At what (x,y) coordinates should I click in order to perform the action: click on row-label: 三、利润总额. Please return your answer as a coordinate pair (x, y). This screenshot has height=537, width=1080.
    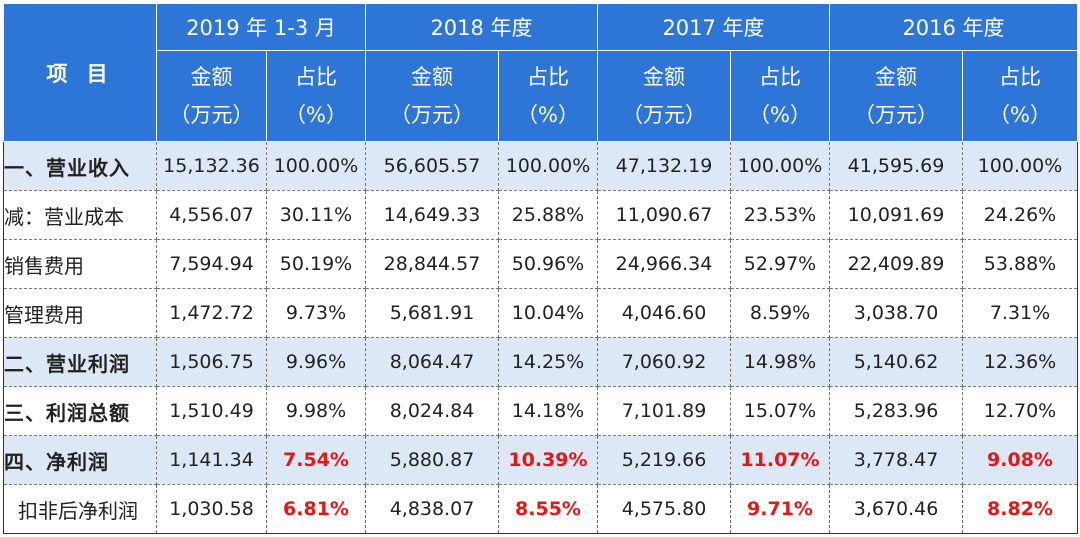
    Looking at the image, I should click on (80, 411).